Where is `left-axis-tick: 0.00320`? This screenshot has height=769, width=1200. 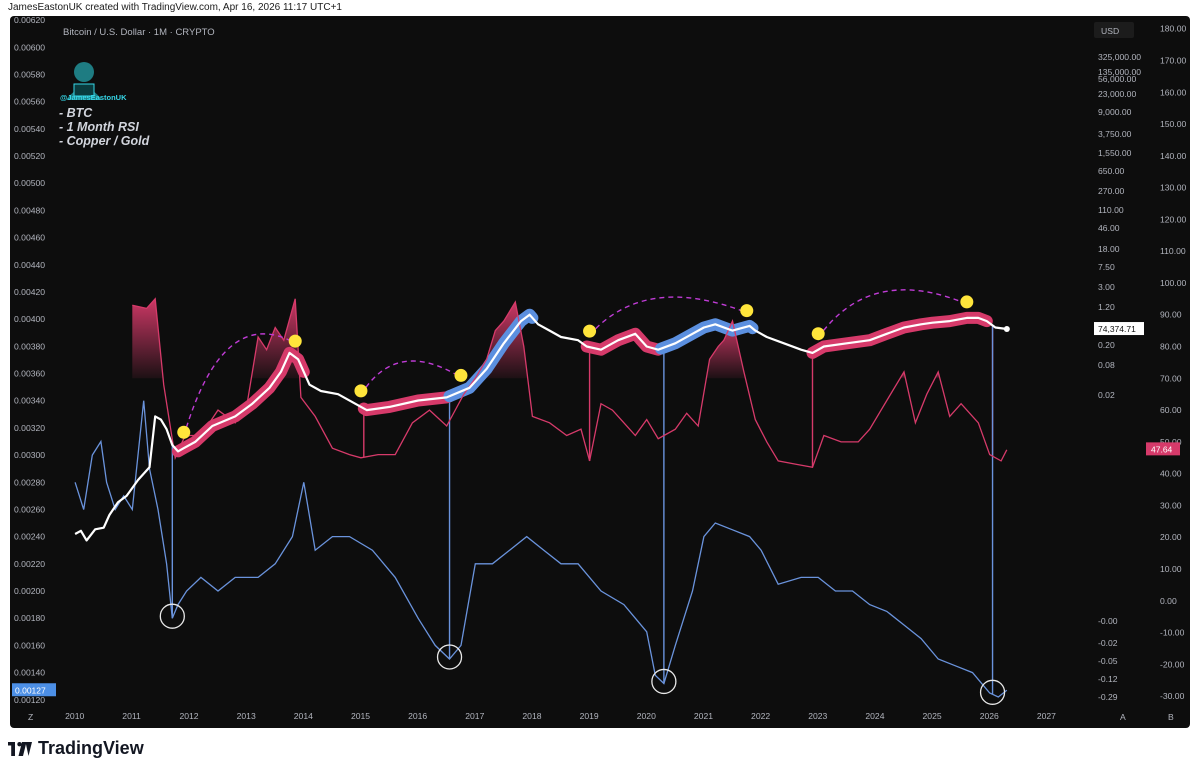 left-axis-tick: 0.00320 is located at coordinates (29, 428).